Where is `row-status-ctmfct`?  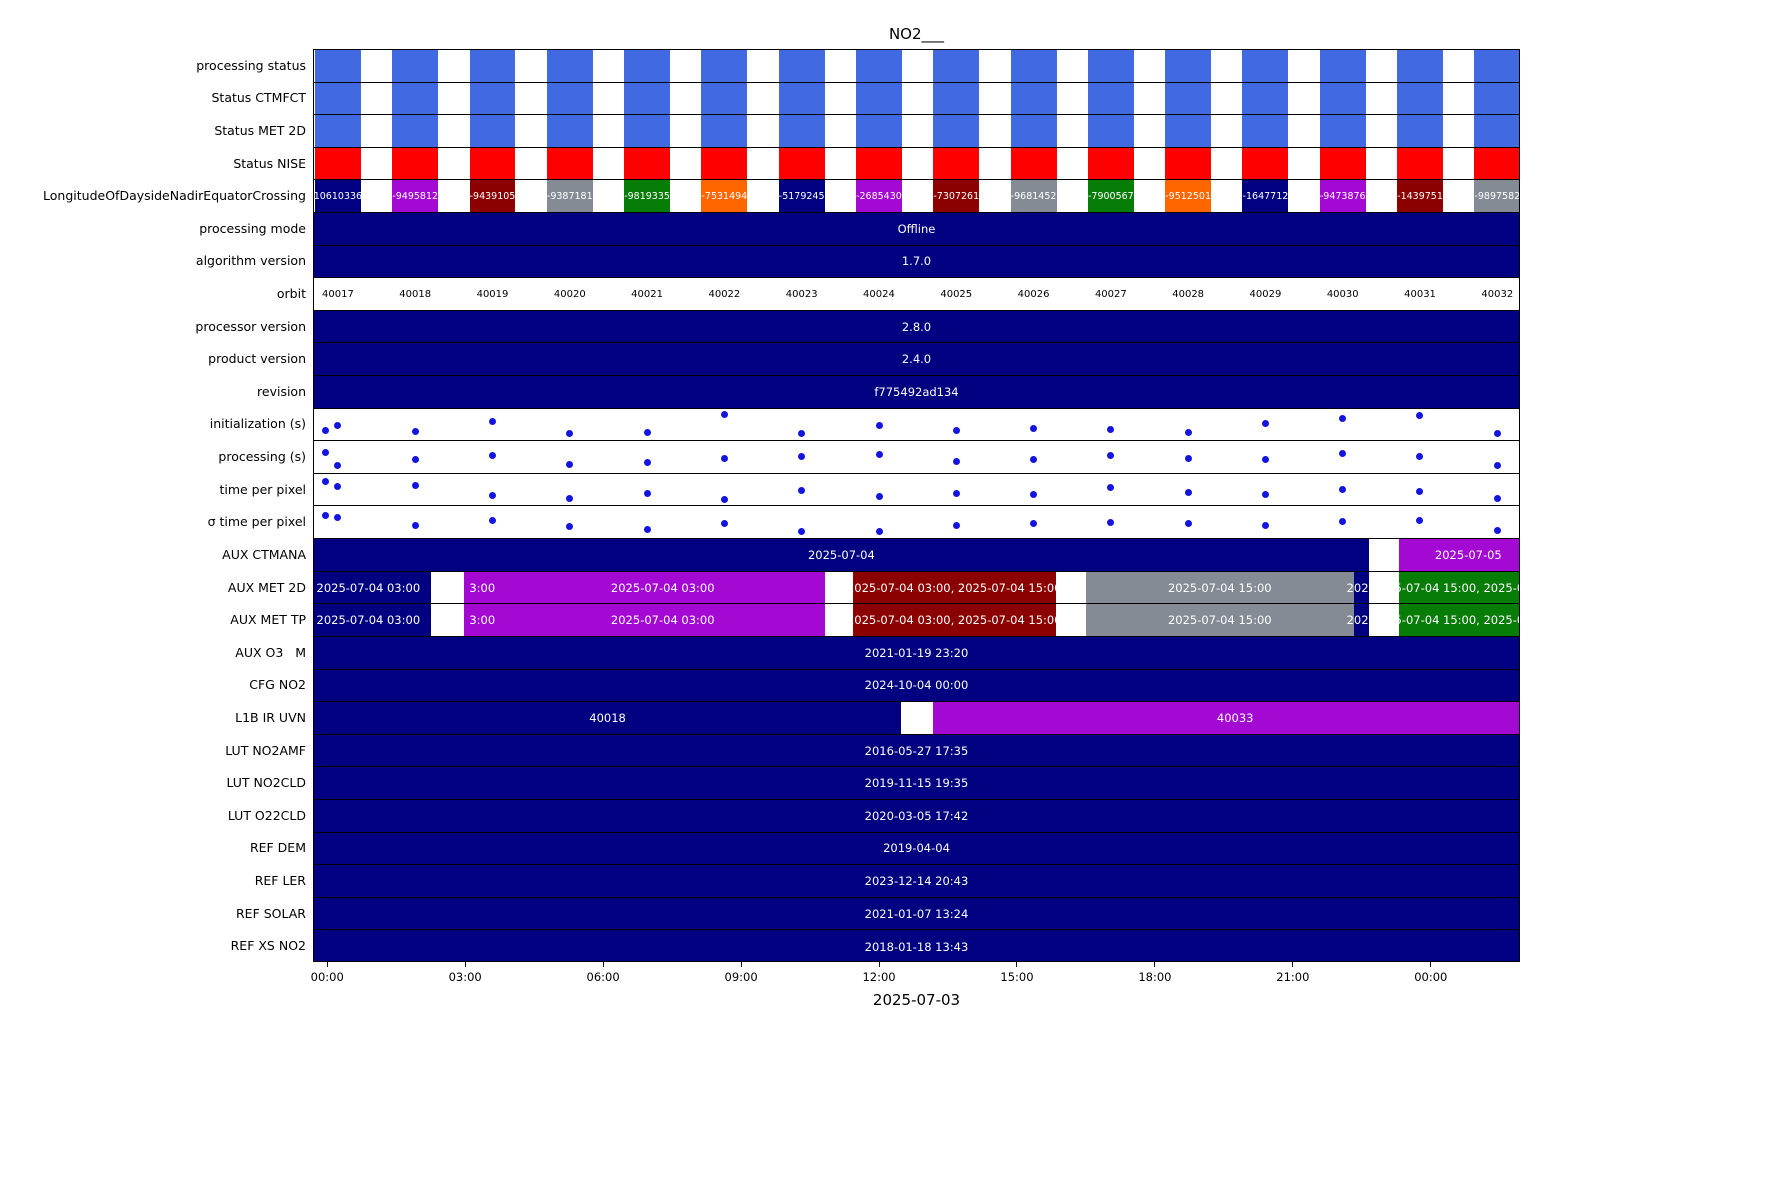 row-status-ctmfct is located at coordinates (916, 99).